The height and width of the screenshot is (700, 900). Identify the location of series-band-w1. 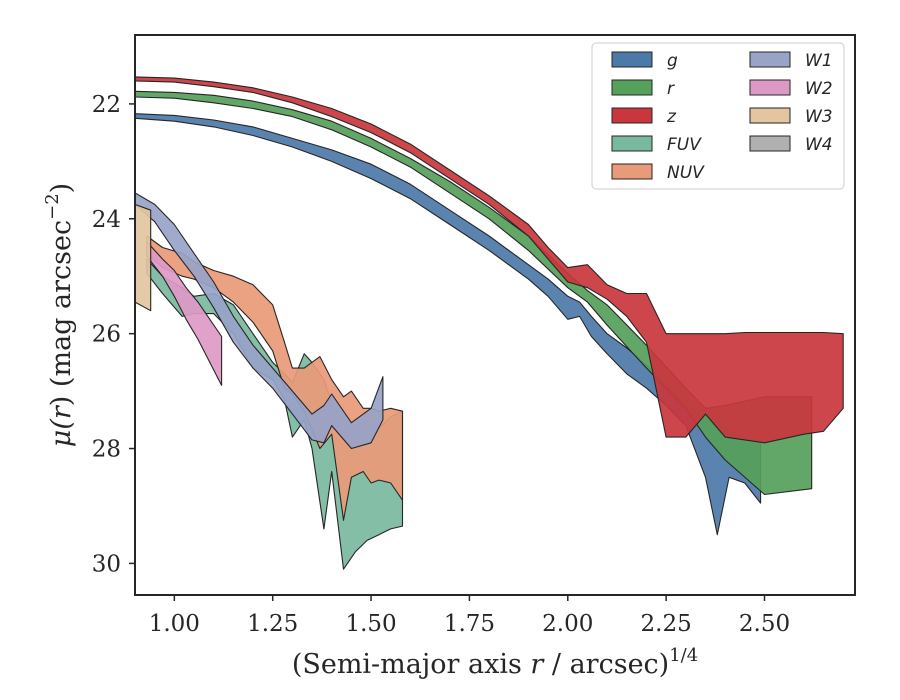
(259, 321).